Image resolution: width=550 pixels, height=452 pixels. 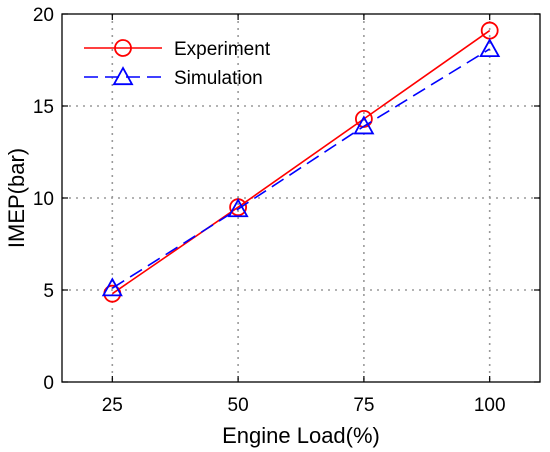 I want to click on x-tick-label: 25, so click(x=112, y=405).